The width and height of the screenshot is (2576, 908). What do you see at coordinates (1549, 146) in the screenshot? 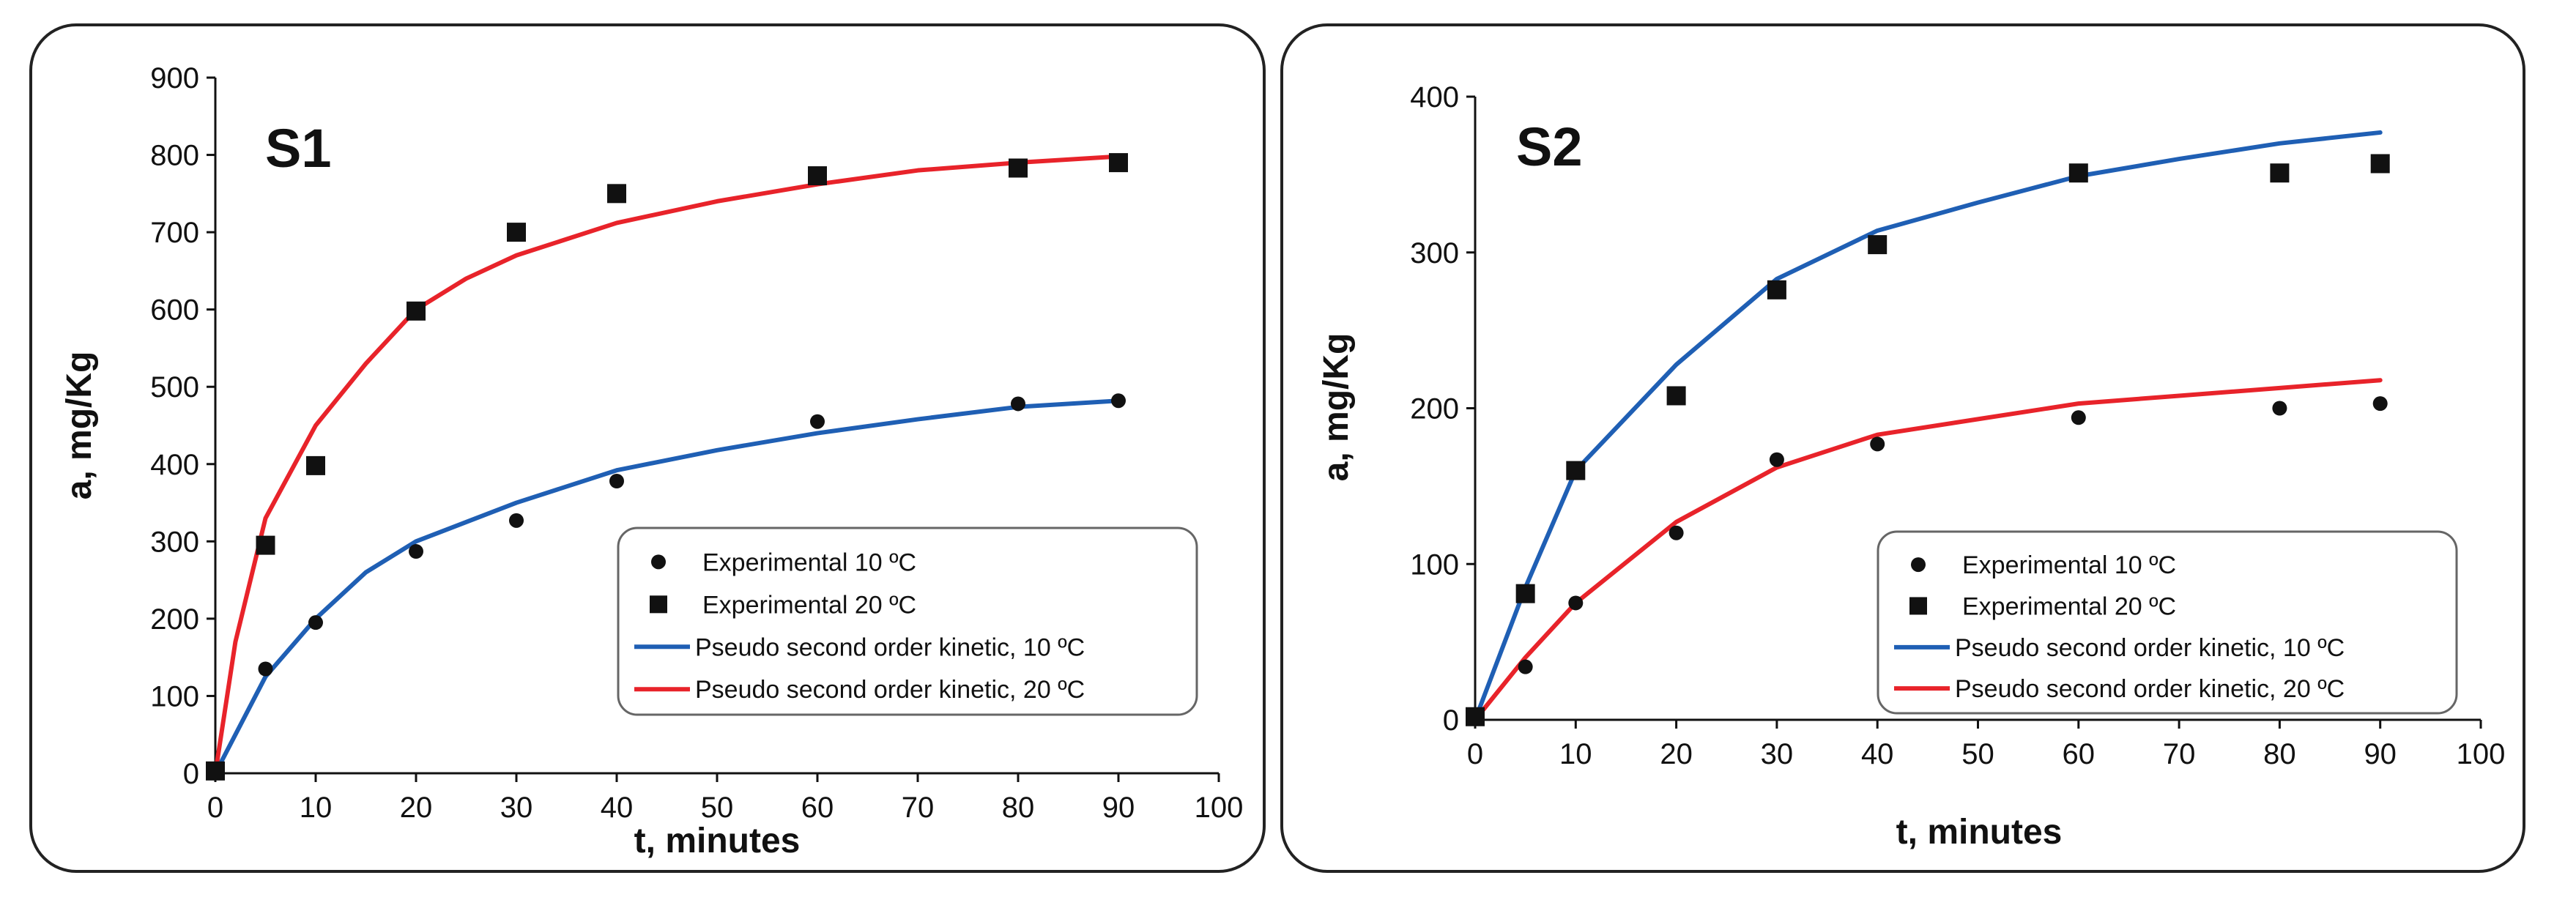
I see `panel-label-s2: S2` at bounding box center [1549, 146].